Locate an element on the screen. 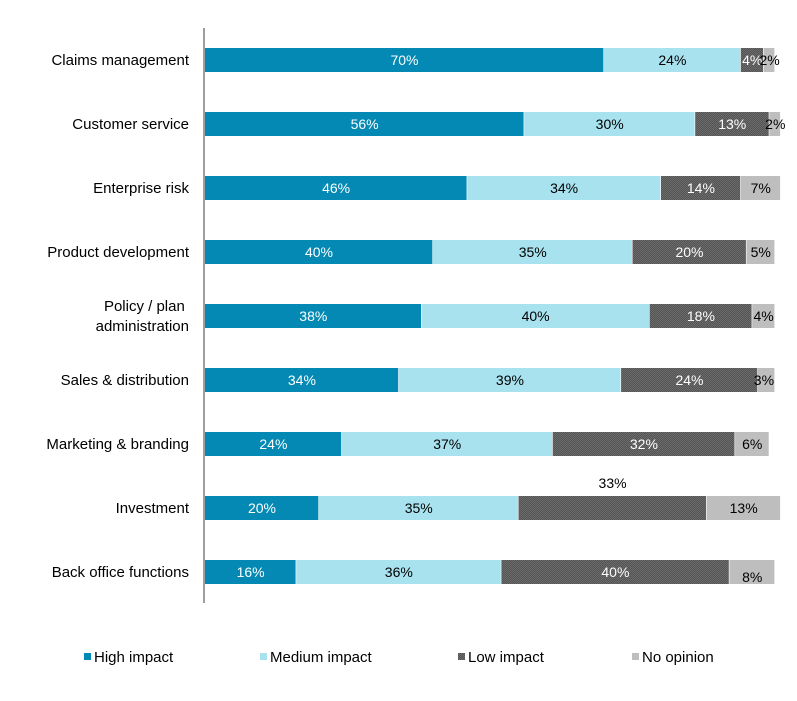 The image size is (797, 701). bar-high-impact-product-development is located at coordinates (319, 252).